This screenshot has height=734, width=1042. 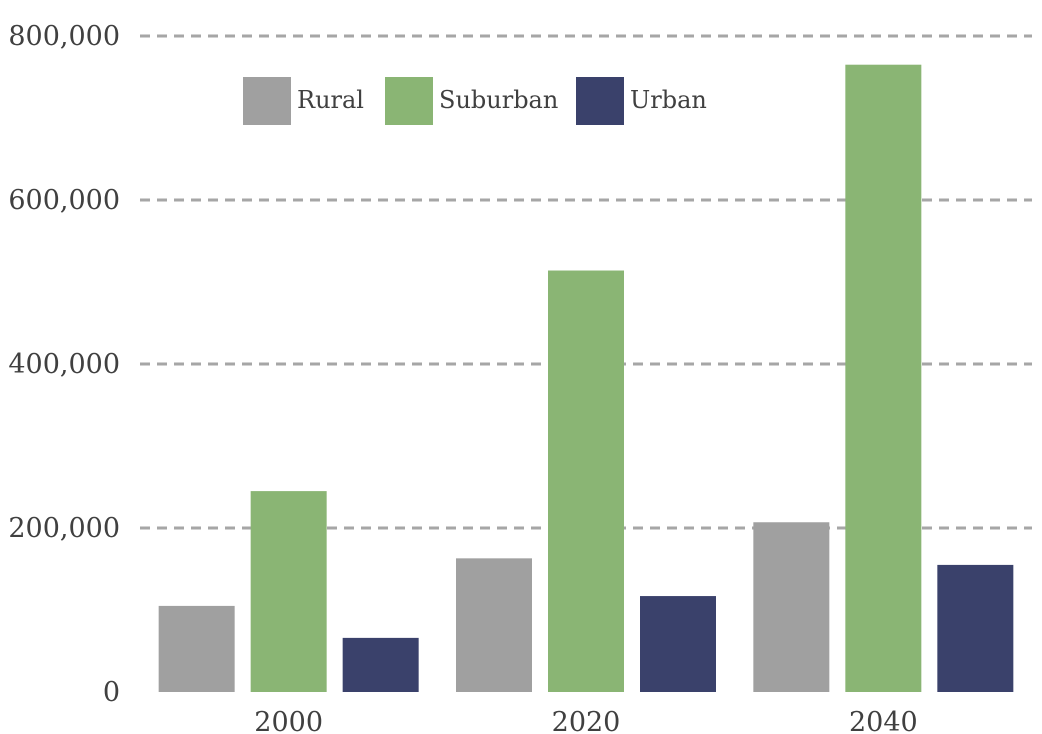 What do you see at coordinates (668, 100) in the screenshot?
I see `legend-label-urban: Urban` at bounding box center [668, 100].